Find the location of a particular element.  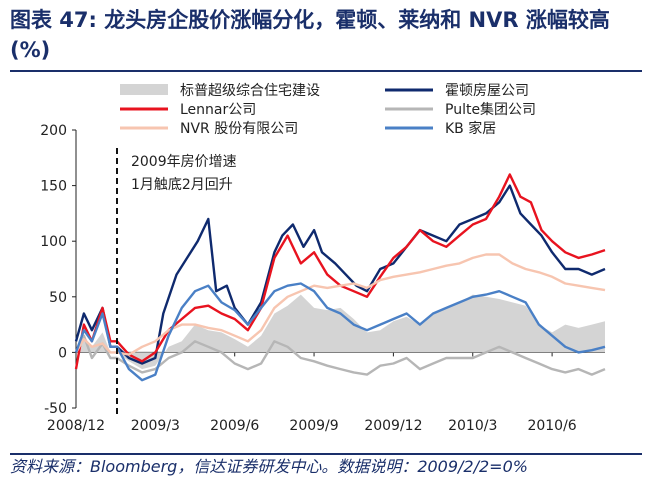

y-tick-label: 150 is located at coordinates (53, 187).